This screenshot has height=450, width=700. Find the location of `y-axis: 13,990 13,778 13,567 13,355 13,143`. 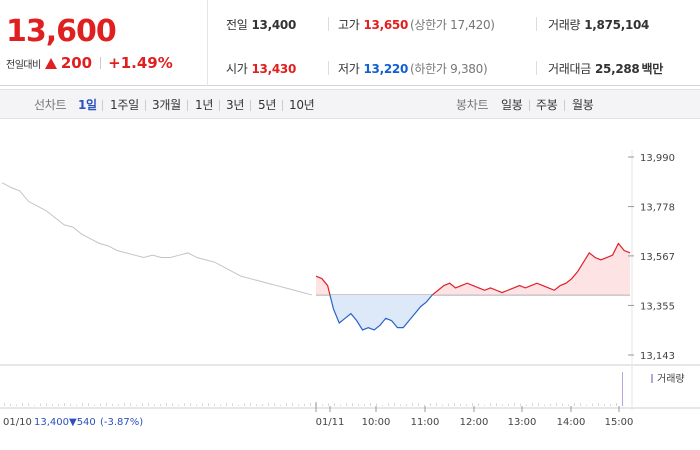

y-axis: 13,990 13,778 13,567 13,355 13,143 is located at coordinates (651, 257).